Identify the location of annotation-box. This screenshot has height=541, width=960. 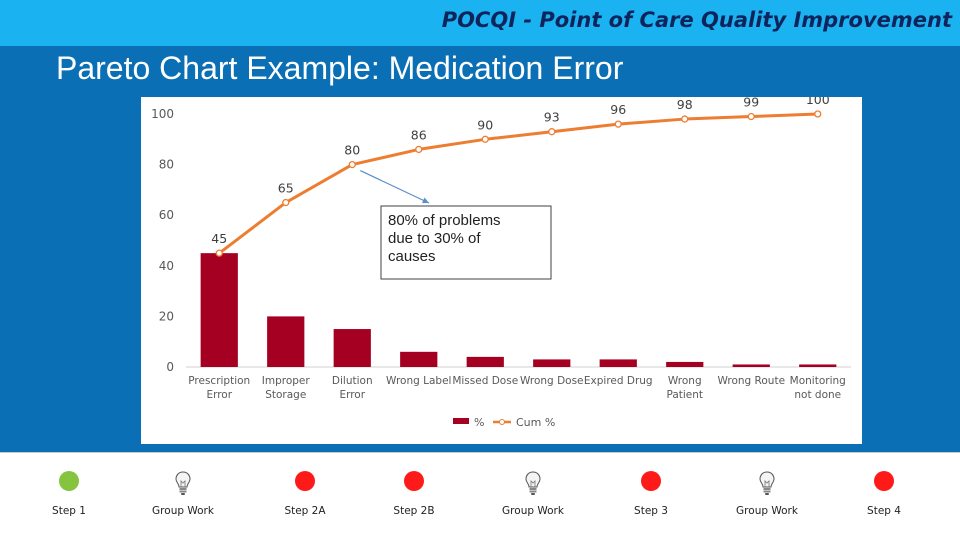
(466, 242).